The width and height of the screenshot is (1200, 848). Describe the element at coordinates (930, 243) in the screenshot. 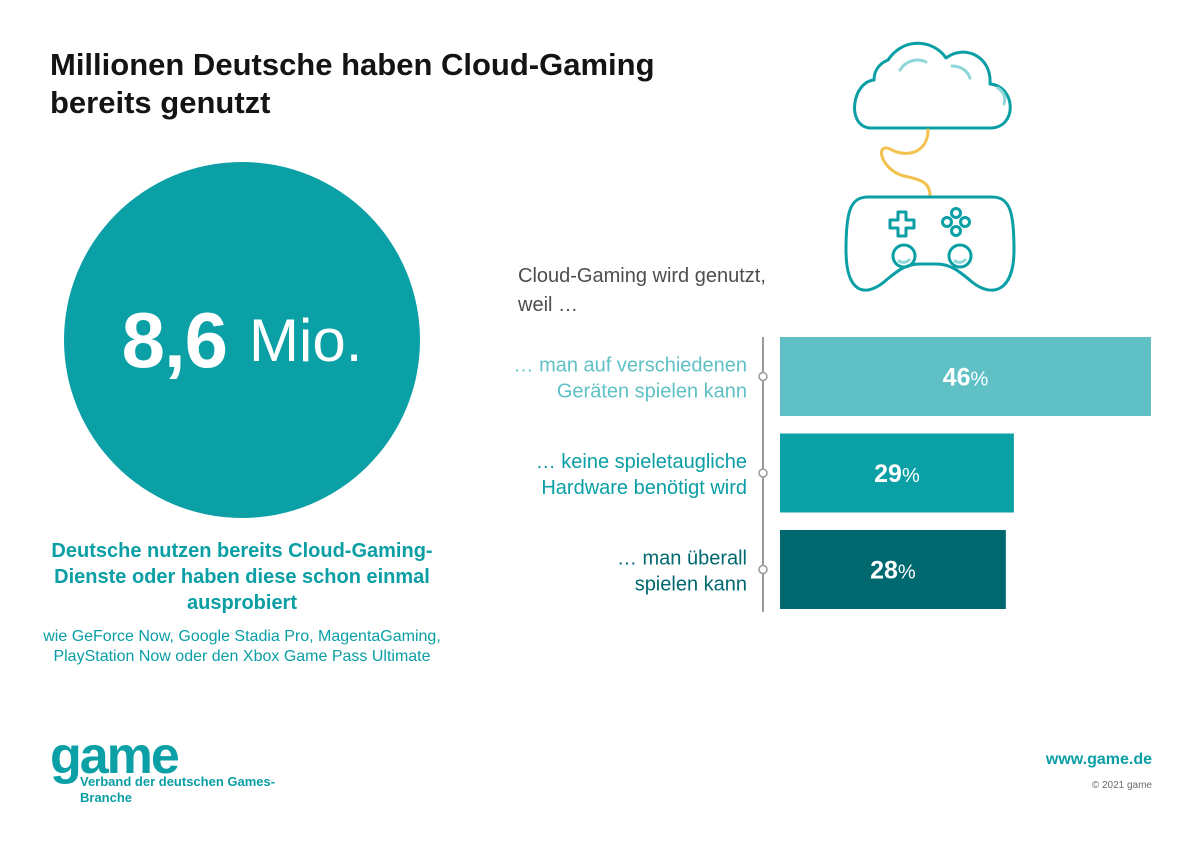

I see `gamepad-icon` at that location.